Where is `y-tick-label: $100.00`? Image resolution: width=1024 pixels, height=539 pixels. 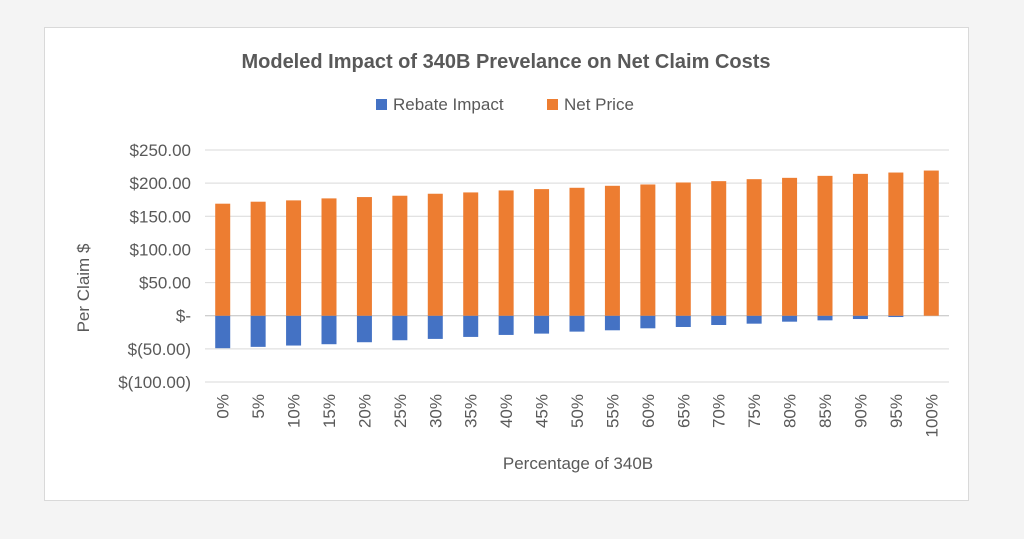 y-tick-label: $100.00 is located at coordinates (160, 249).